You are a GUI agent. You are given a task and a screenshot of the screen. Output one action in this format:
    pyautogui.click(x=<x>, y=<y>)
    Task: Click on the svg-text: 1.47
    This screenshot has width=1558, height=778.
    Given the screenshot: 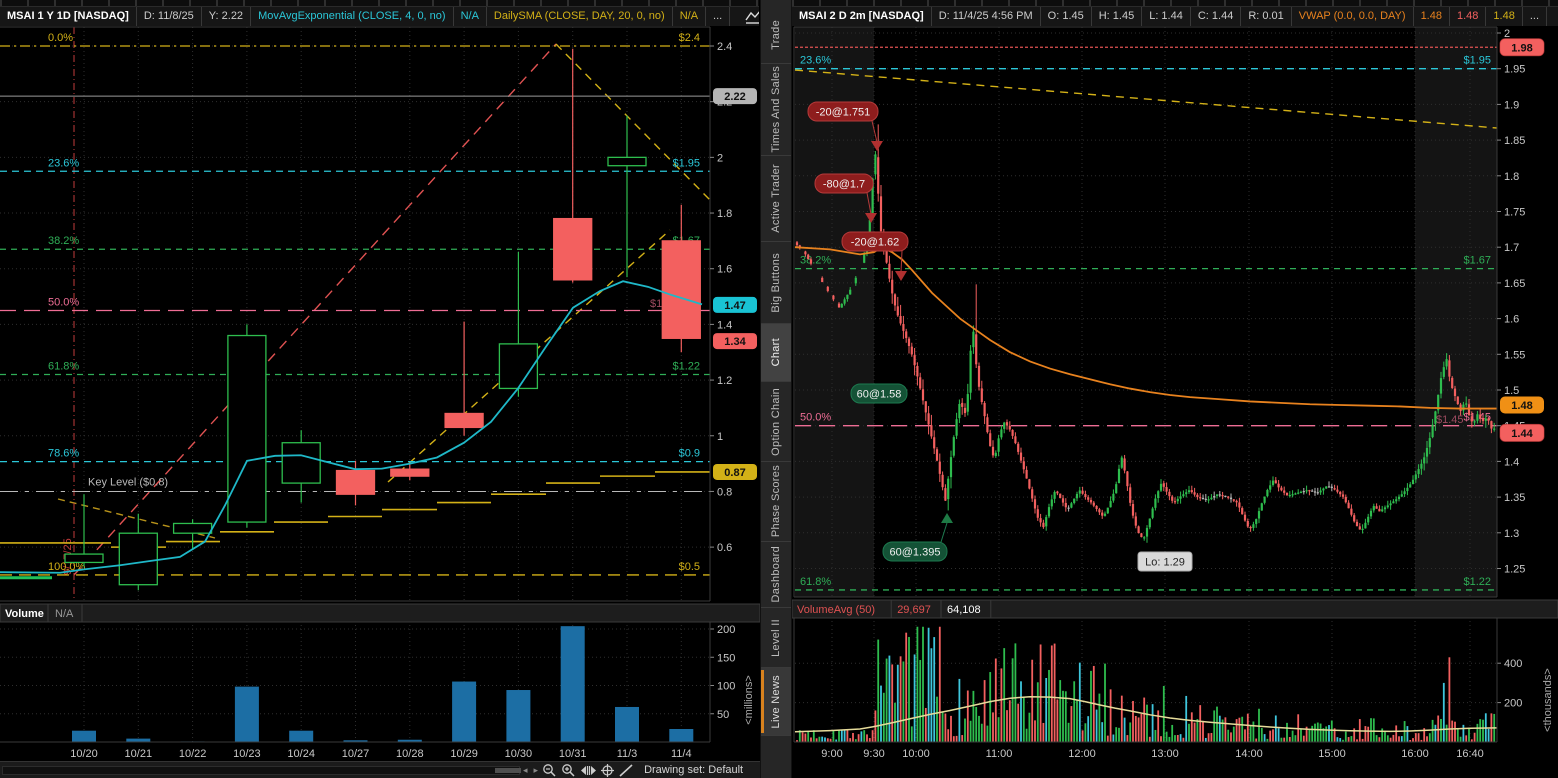 What is the action you would take?
    pyautogui.click(x=734, y=306)
    